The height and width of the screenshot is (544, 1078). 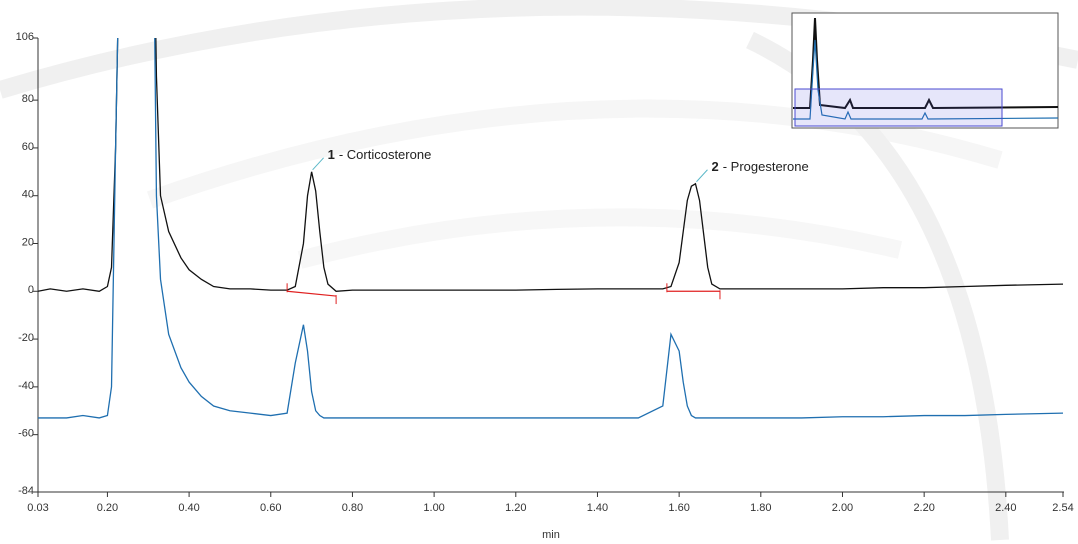 What do you see at coordinates (26, 434) in the screenshot?
I see `y-tick-label: -60` at bounding box center [26, 434].